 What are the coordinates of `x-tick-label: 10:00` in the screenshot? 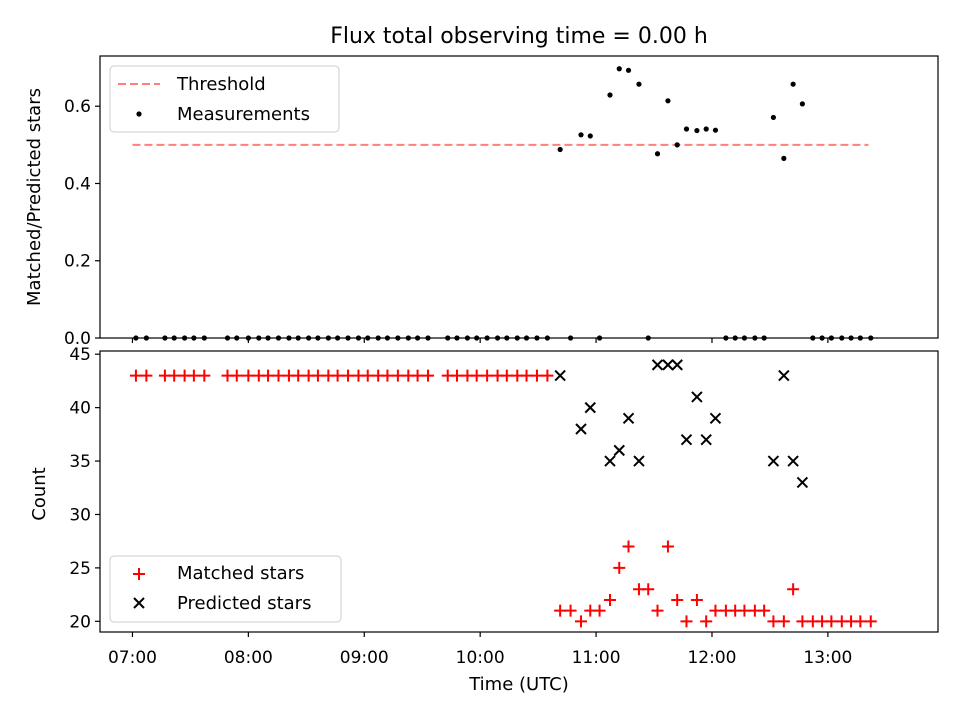 It's located at (480, 658).